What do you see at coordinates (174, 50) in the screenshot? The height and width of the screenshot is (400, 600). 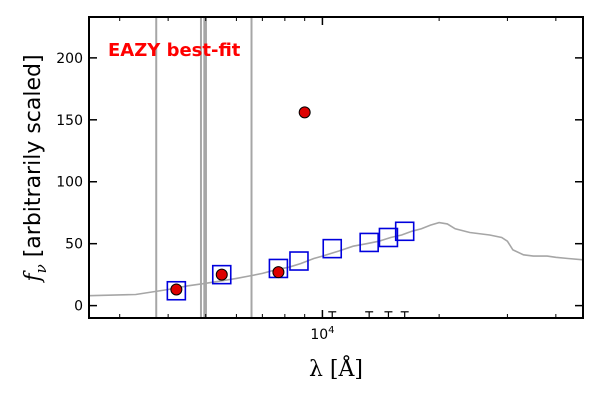 I see `annotation-eazy-best-fit: EAZY best-fit` at bounding box center [174, 50].